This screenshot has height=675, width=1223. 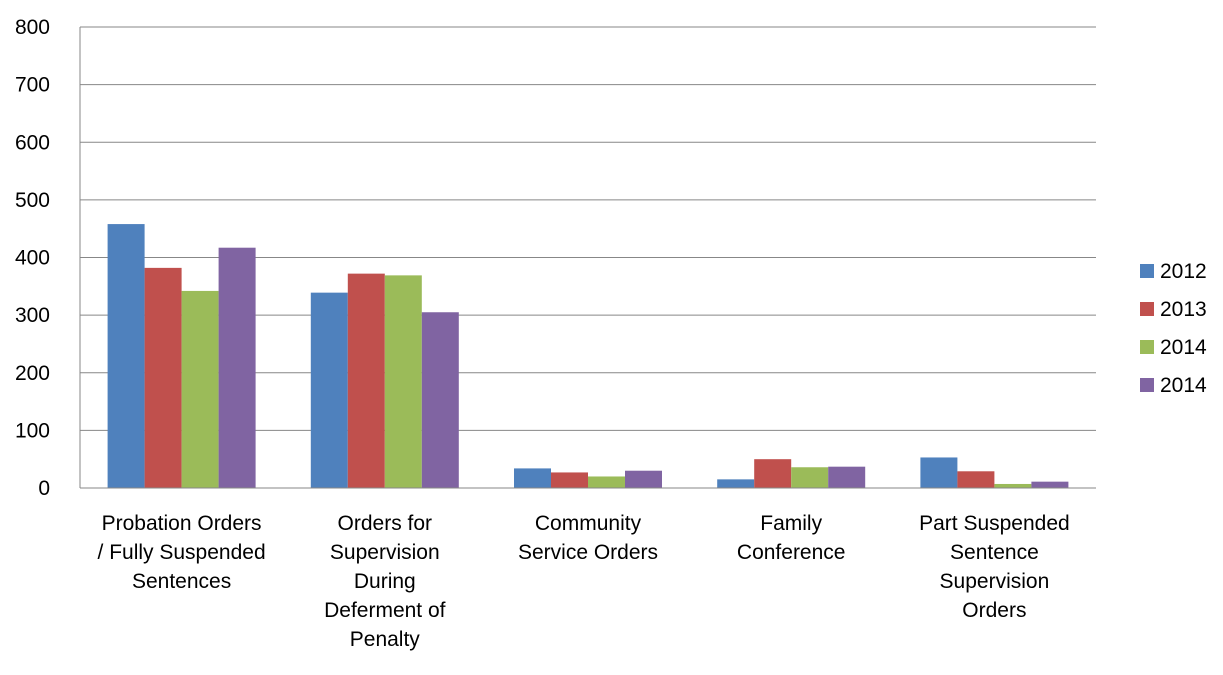 What do you see at coordinates (32, 200) in the screenshot?
I see `y-tick-label: 500` at bounding box center [32, 200].